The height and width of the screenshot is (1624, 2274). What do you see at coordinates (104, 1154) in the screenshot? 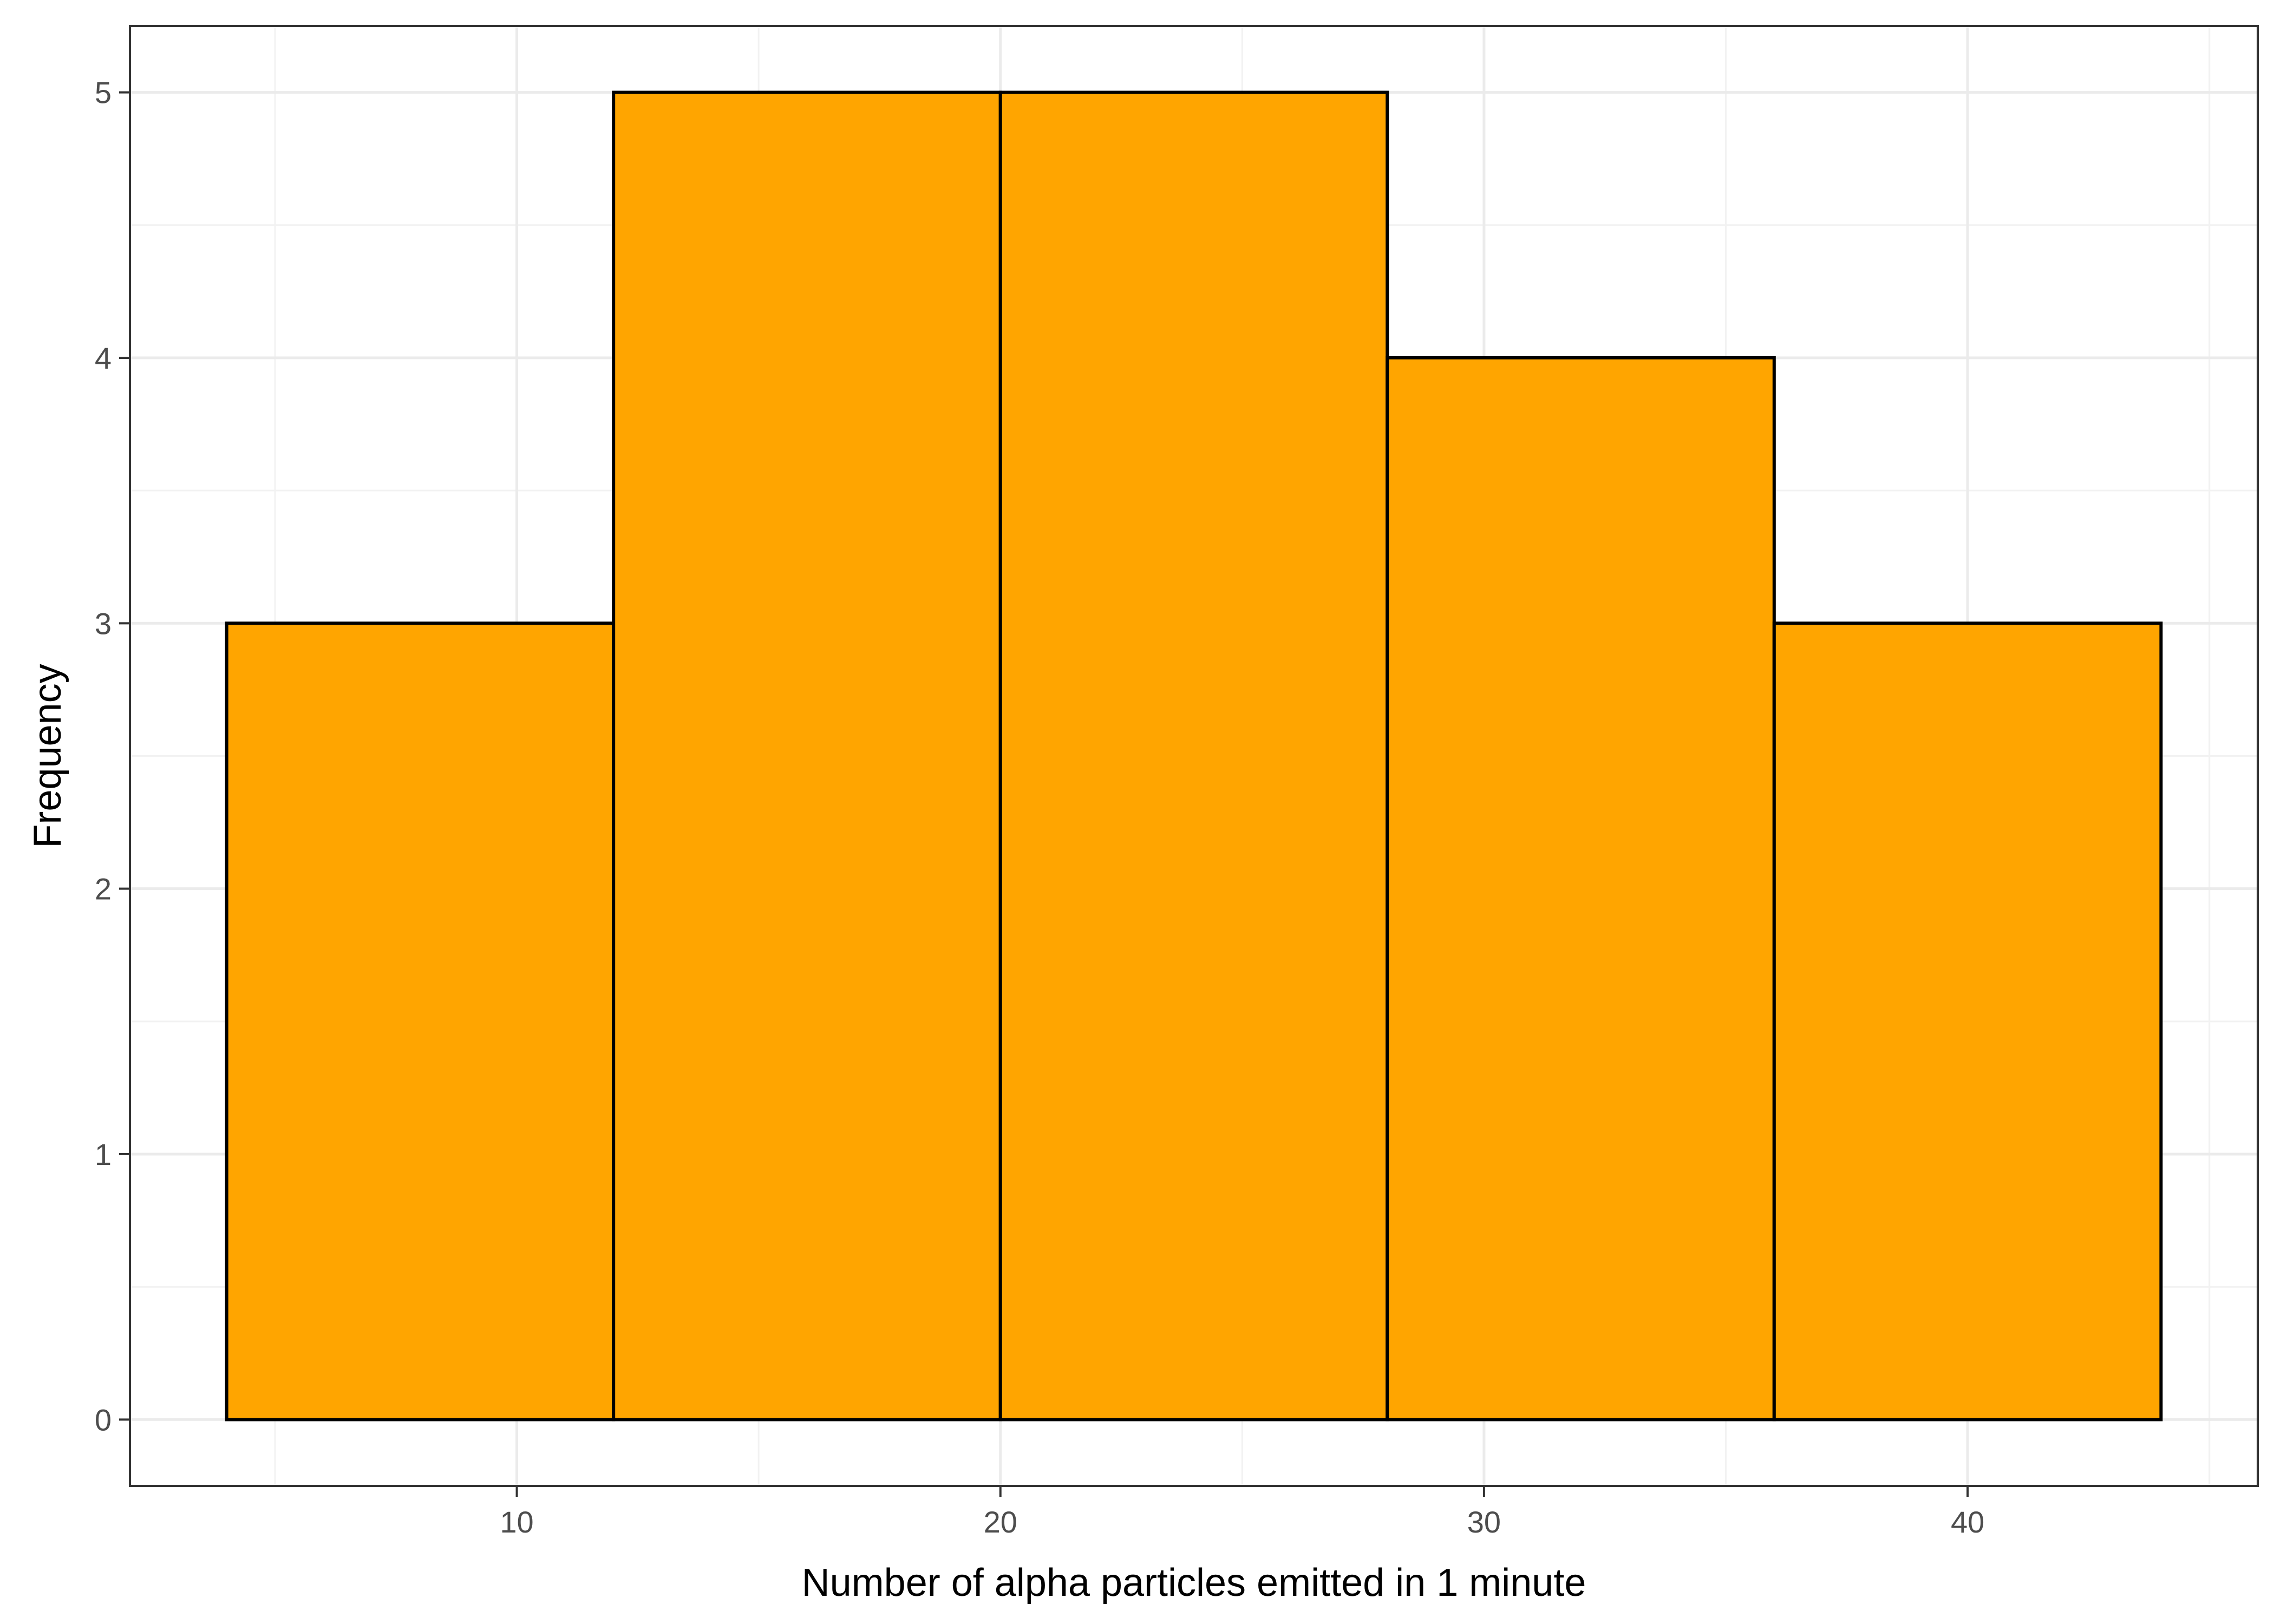
I see `y-tick-label: 1` at bounding box center [104, 1154].